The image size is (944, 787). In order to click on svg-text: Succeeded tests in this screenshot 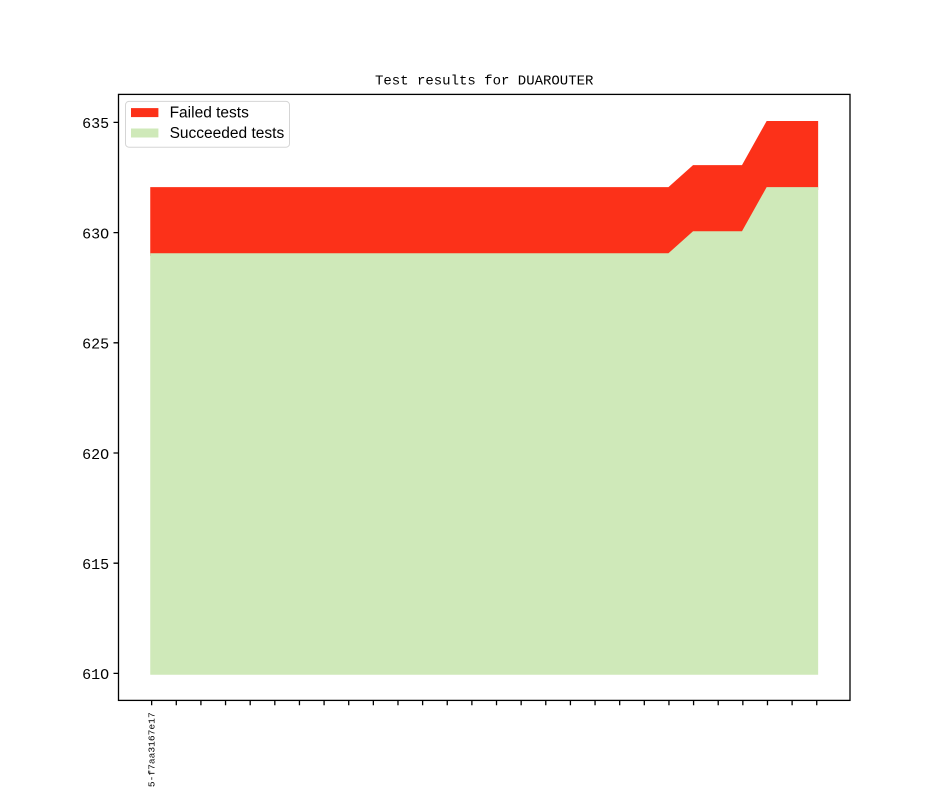, I will do `click(227, 133)`.